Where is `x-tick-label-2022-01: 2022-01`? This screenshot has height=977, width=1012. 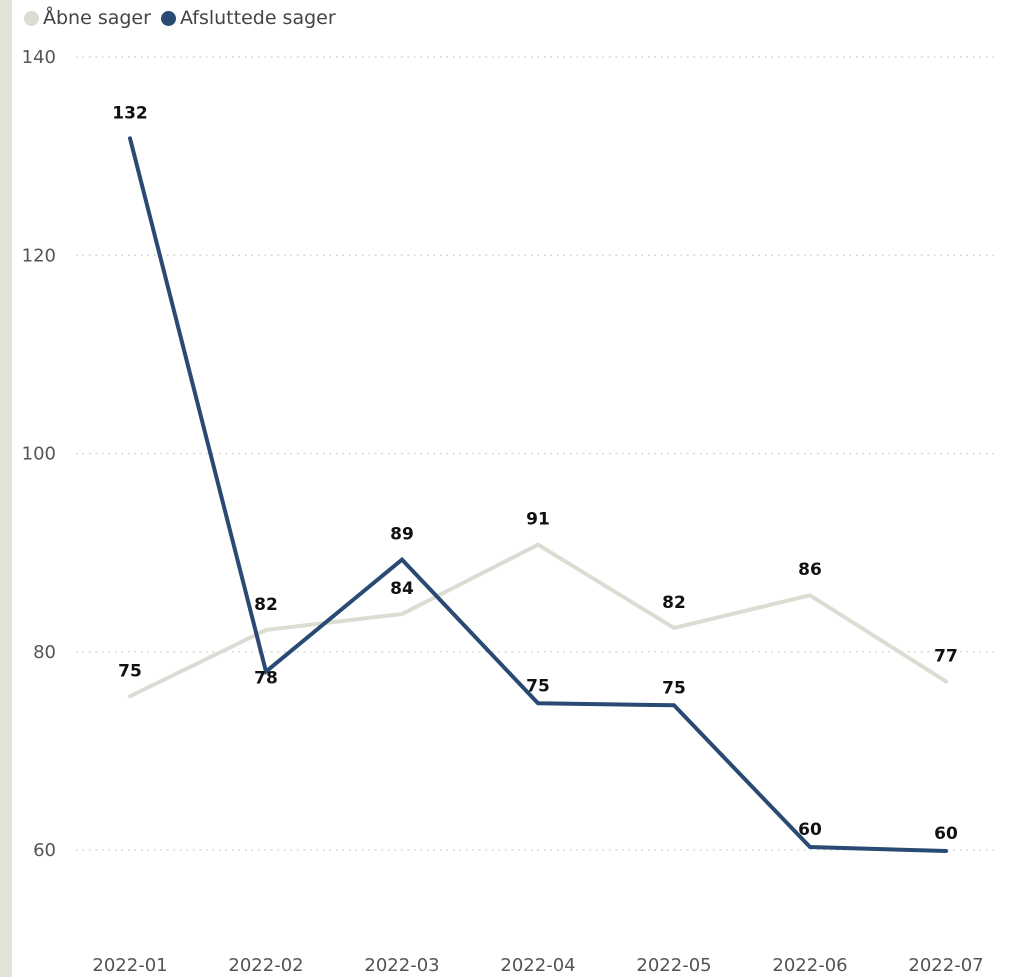 x-tick-label-2022-01: 2022-01 is located at coordinates (129, 965).